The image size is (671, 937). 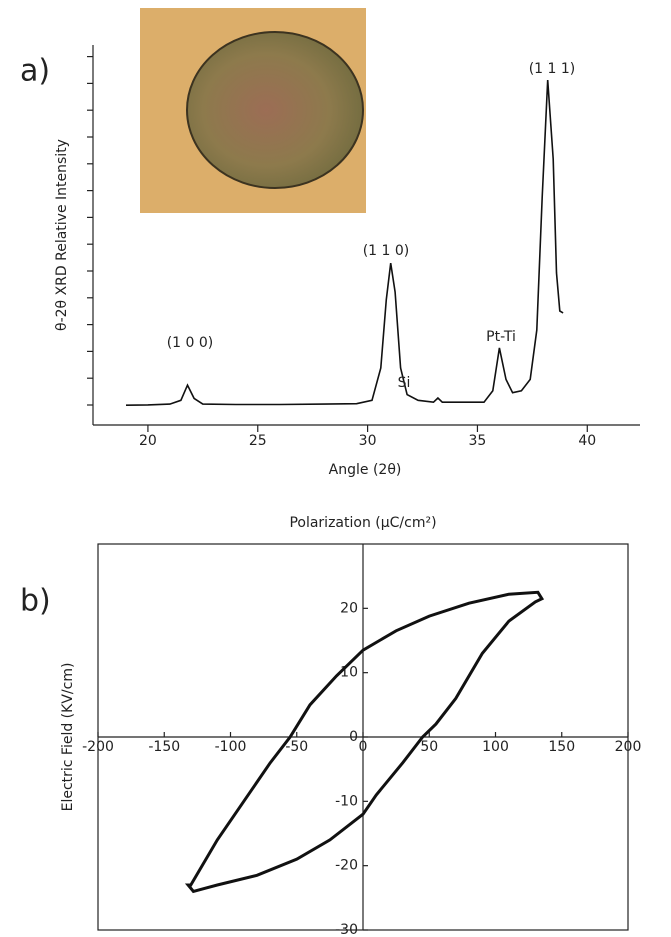 I want to click on x-tick-label: -150, so click(x=164, y=747).